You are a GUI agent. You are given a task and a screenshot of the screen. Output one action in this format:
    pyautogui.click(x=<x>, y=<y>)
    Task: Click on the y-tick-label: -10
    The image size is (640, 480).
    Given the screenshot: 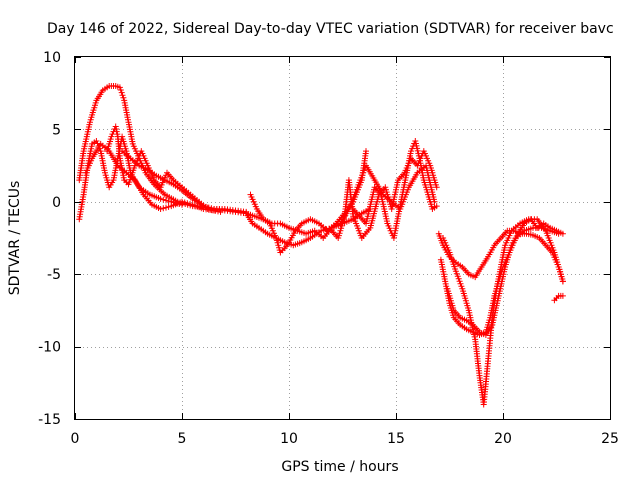 What is the action you would take?
    pyautogui.click(x=49, y=348)
    